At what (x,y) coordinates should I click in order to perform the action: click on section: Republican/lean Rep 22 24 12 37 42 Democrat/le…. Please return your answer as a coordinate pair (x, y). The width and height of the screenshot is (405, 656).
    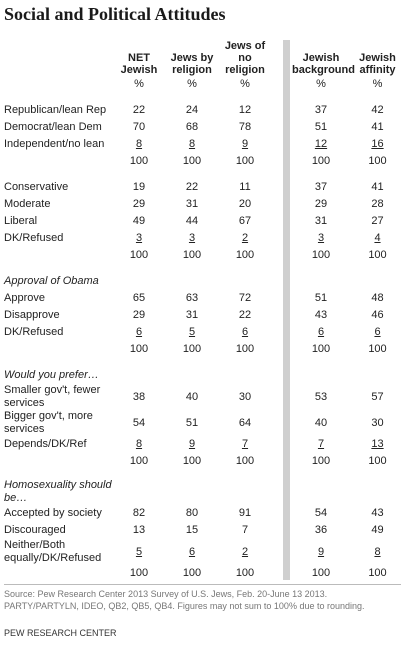
    Looking at the image, I should click on (204, 136).